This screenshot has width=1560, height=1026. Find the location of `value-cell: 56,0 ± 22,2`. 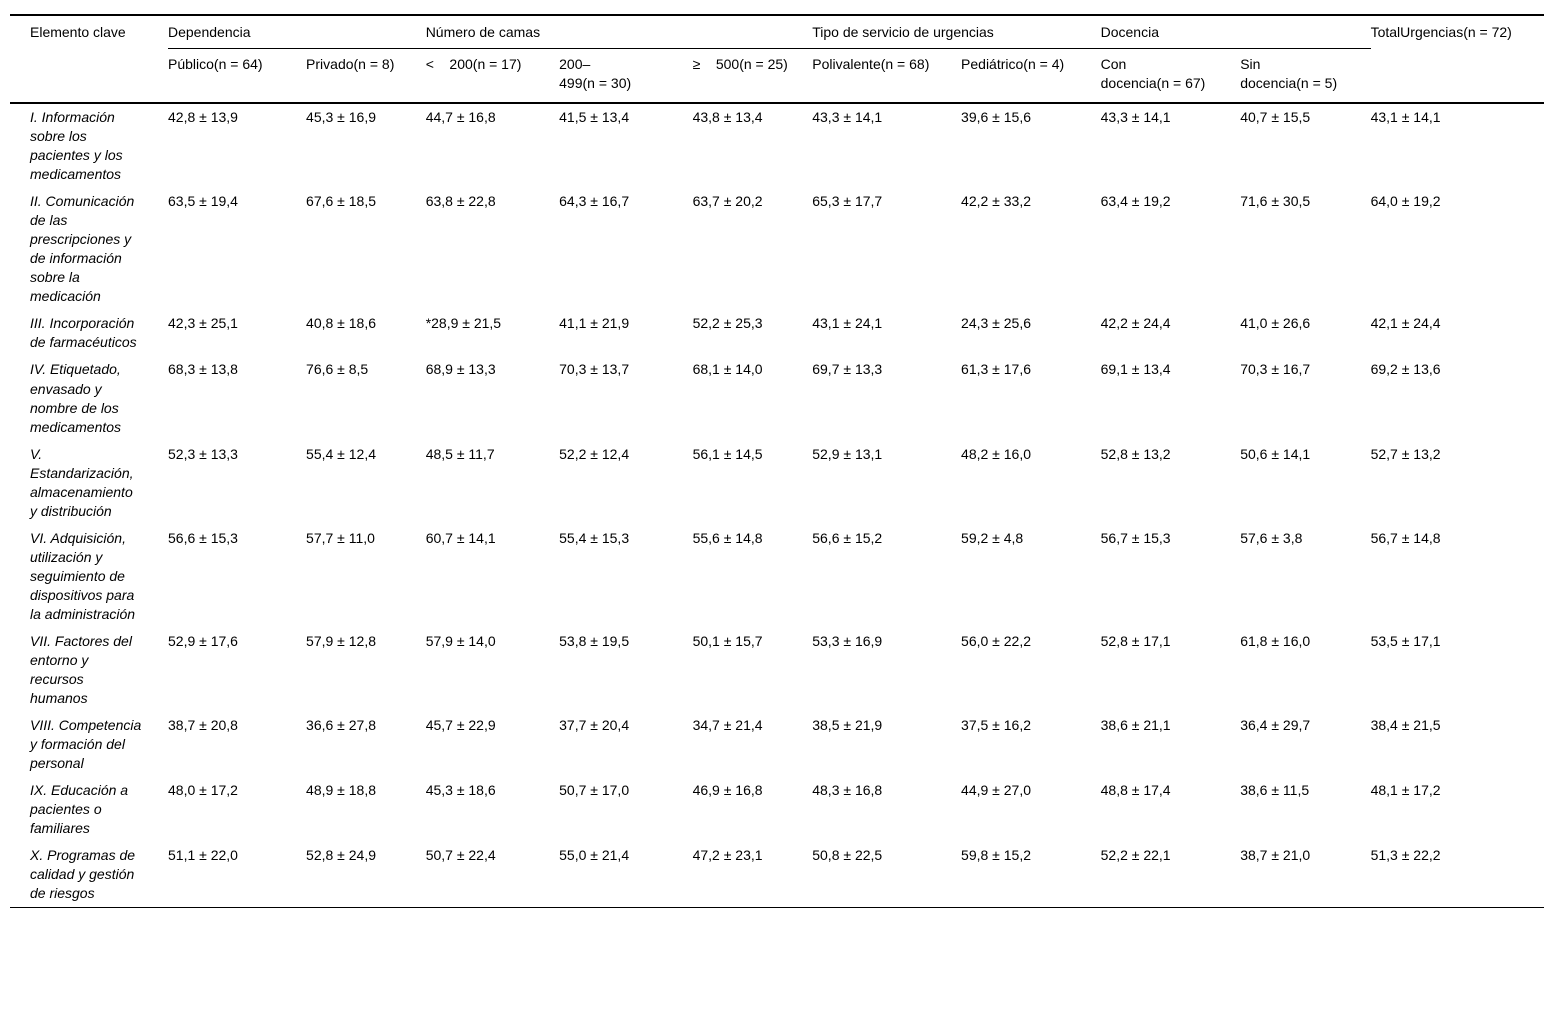

value-cell: 56,0 ± 22,2 is located at coordinates (996, 640).